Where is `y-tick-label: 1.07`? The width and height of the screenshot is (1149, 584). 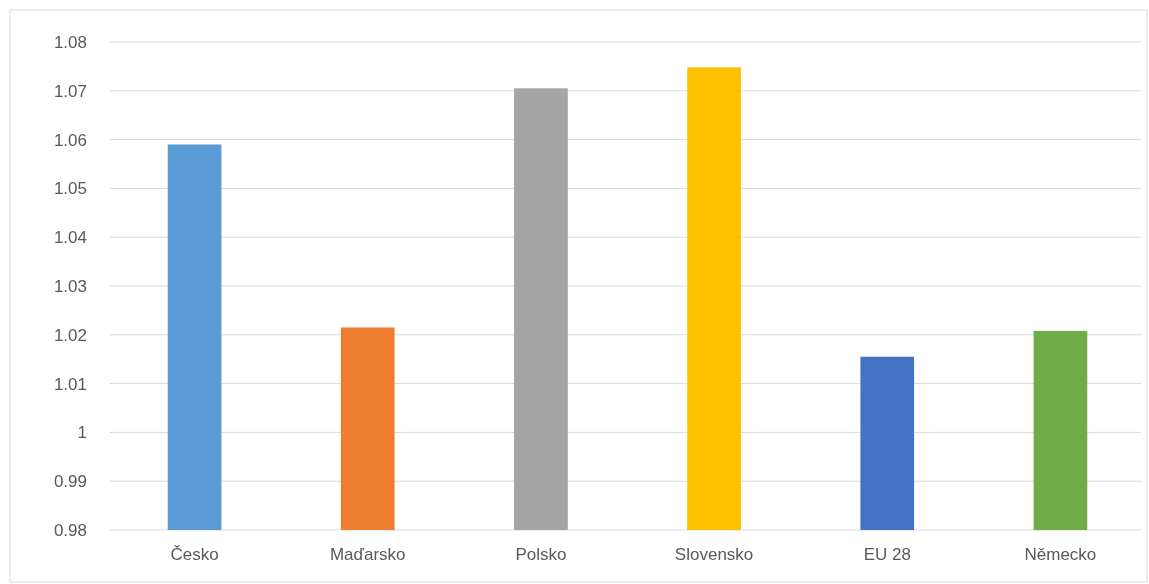 y-tick-label: 1.07 is located at coordinates (70, 91).